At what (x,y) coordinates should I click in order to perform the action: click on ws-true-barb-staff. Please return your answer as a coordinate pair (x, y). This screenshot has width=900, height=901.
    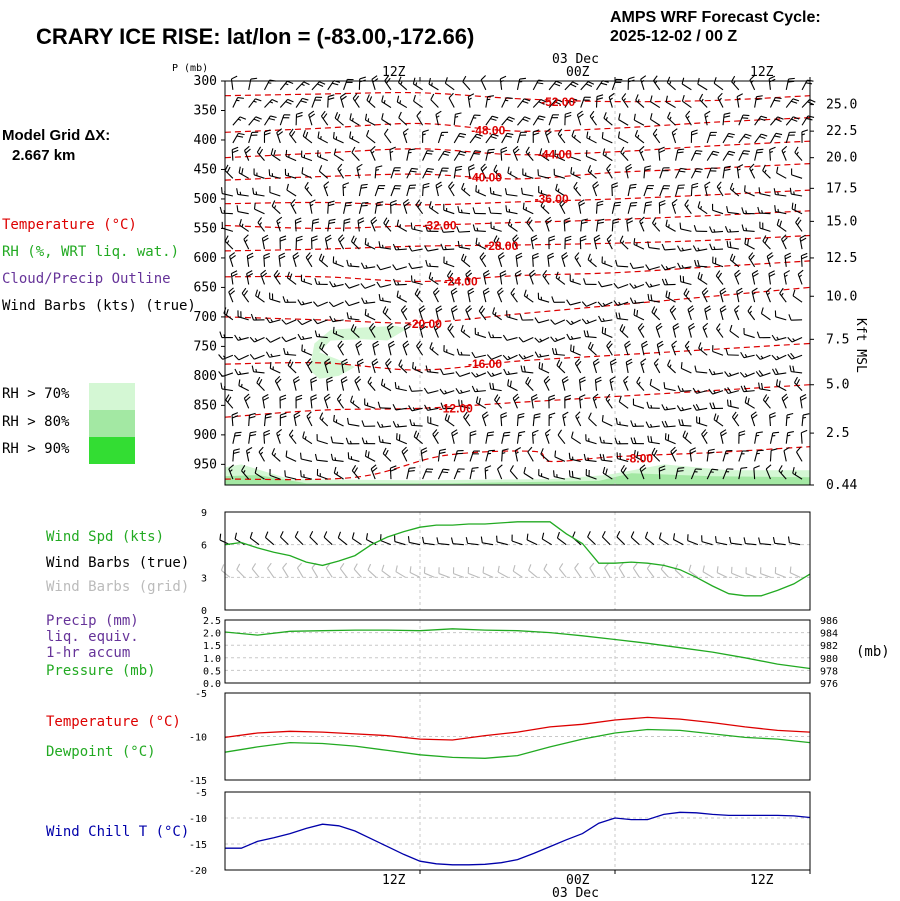
    Looking at the image, I should click on (679, 542).